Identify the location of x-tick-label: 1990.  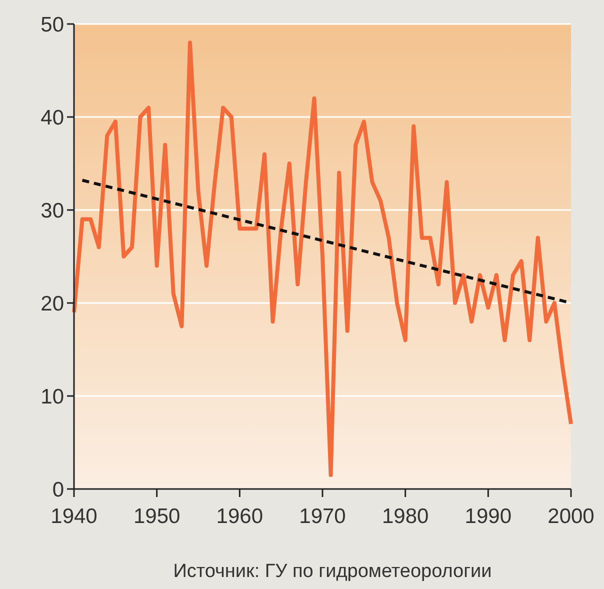
(488, 516).